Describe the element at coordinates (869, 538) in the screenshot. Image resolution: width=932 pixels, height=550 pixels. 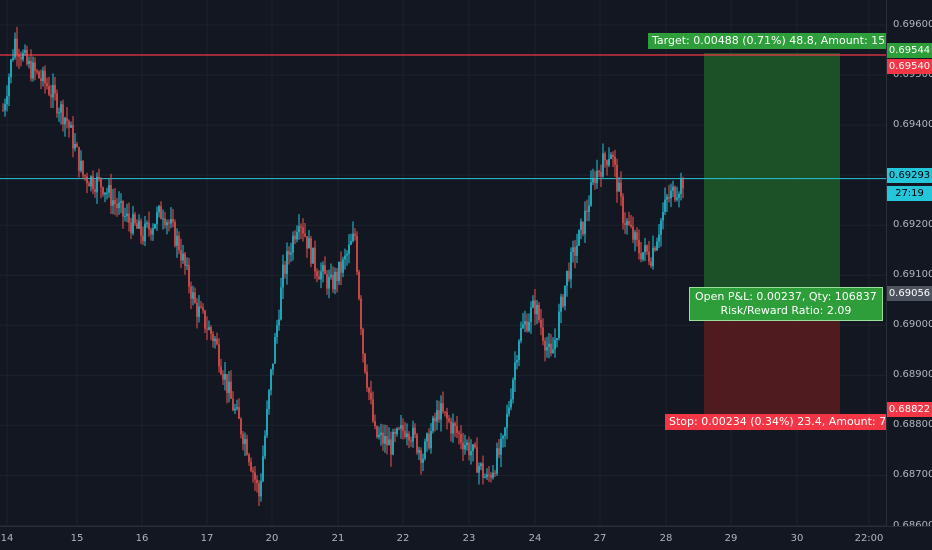
I see `time-tick-label: 22:00` at that location.